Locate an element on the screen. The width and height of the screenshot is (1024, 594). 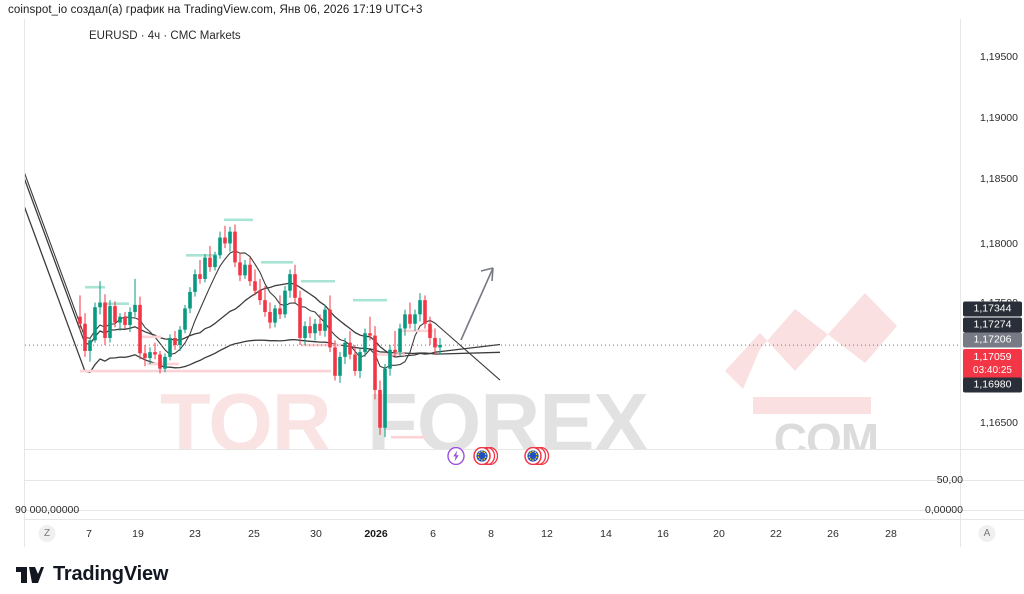
time-axis-tick: 8 is located at coordinates (491, 534).